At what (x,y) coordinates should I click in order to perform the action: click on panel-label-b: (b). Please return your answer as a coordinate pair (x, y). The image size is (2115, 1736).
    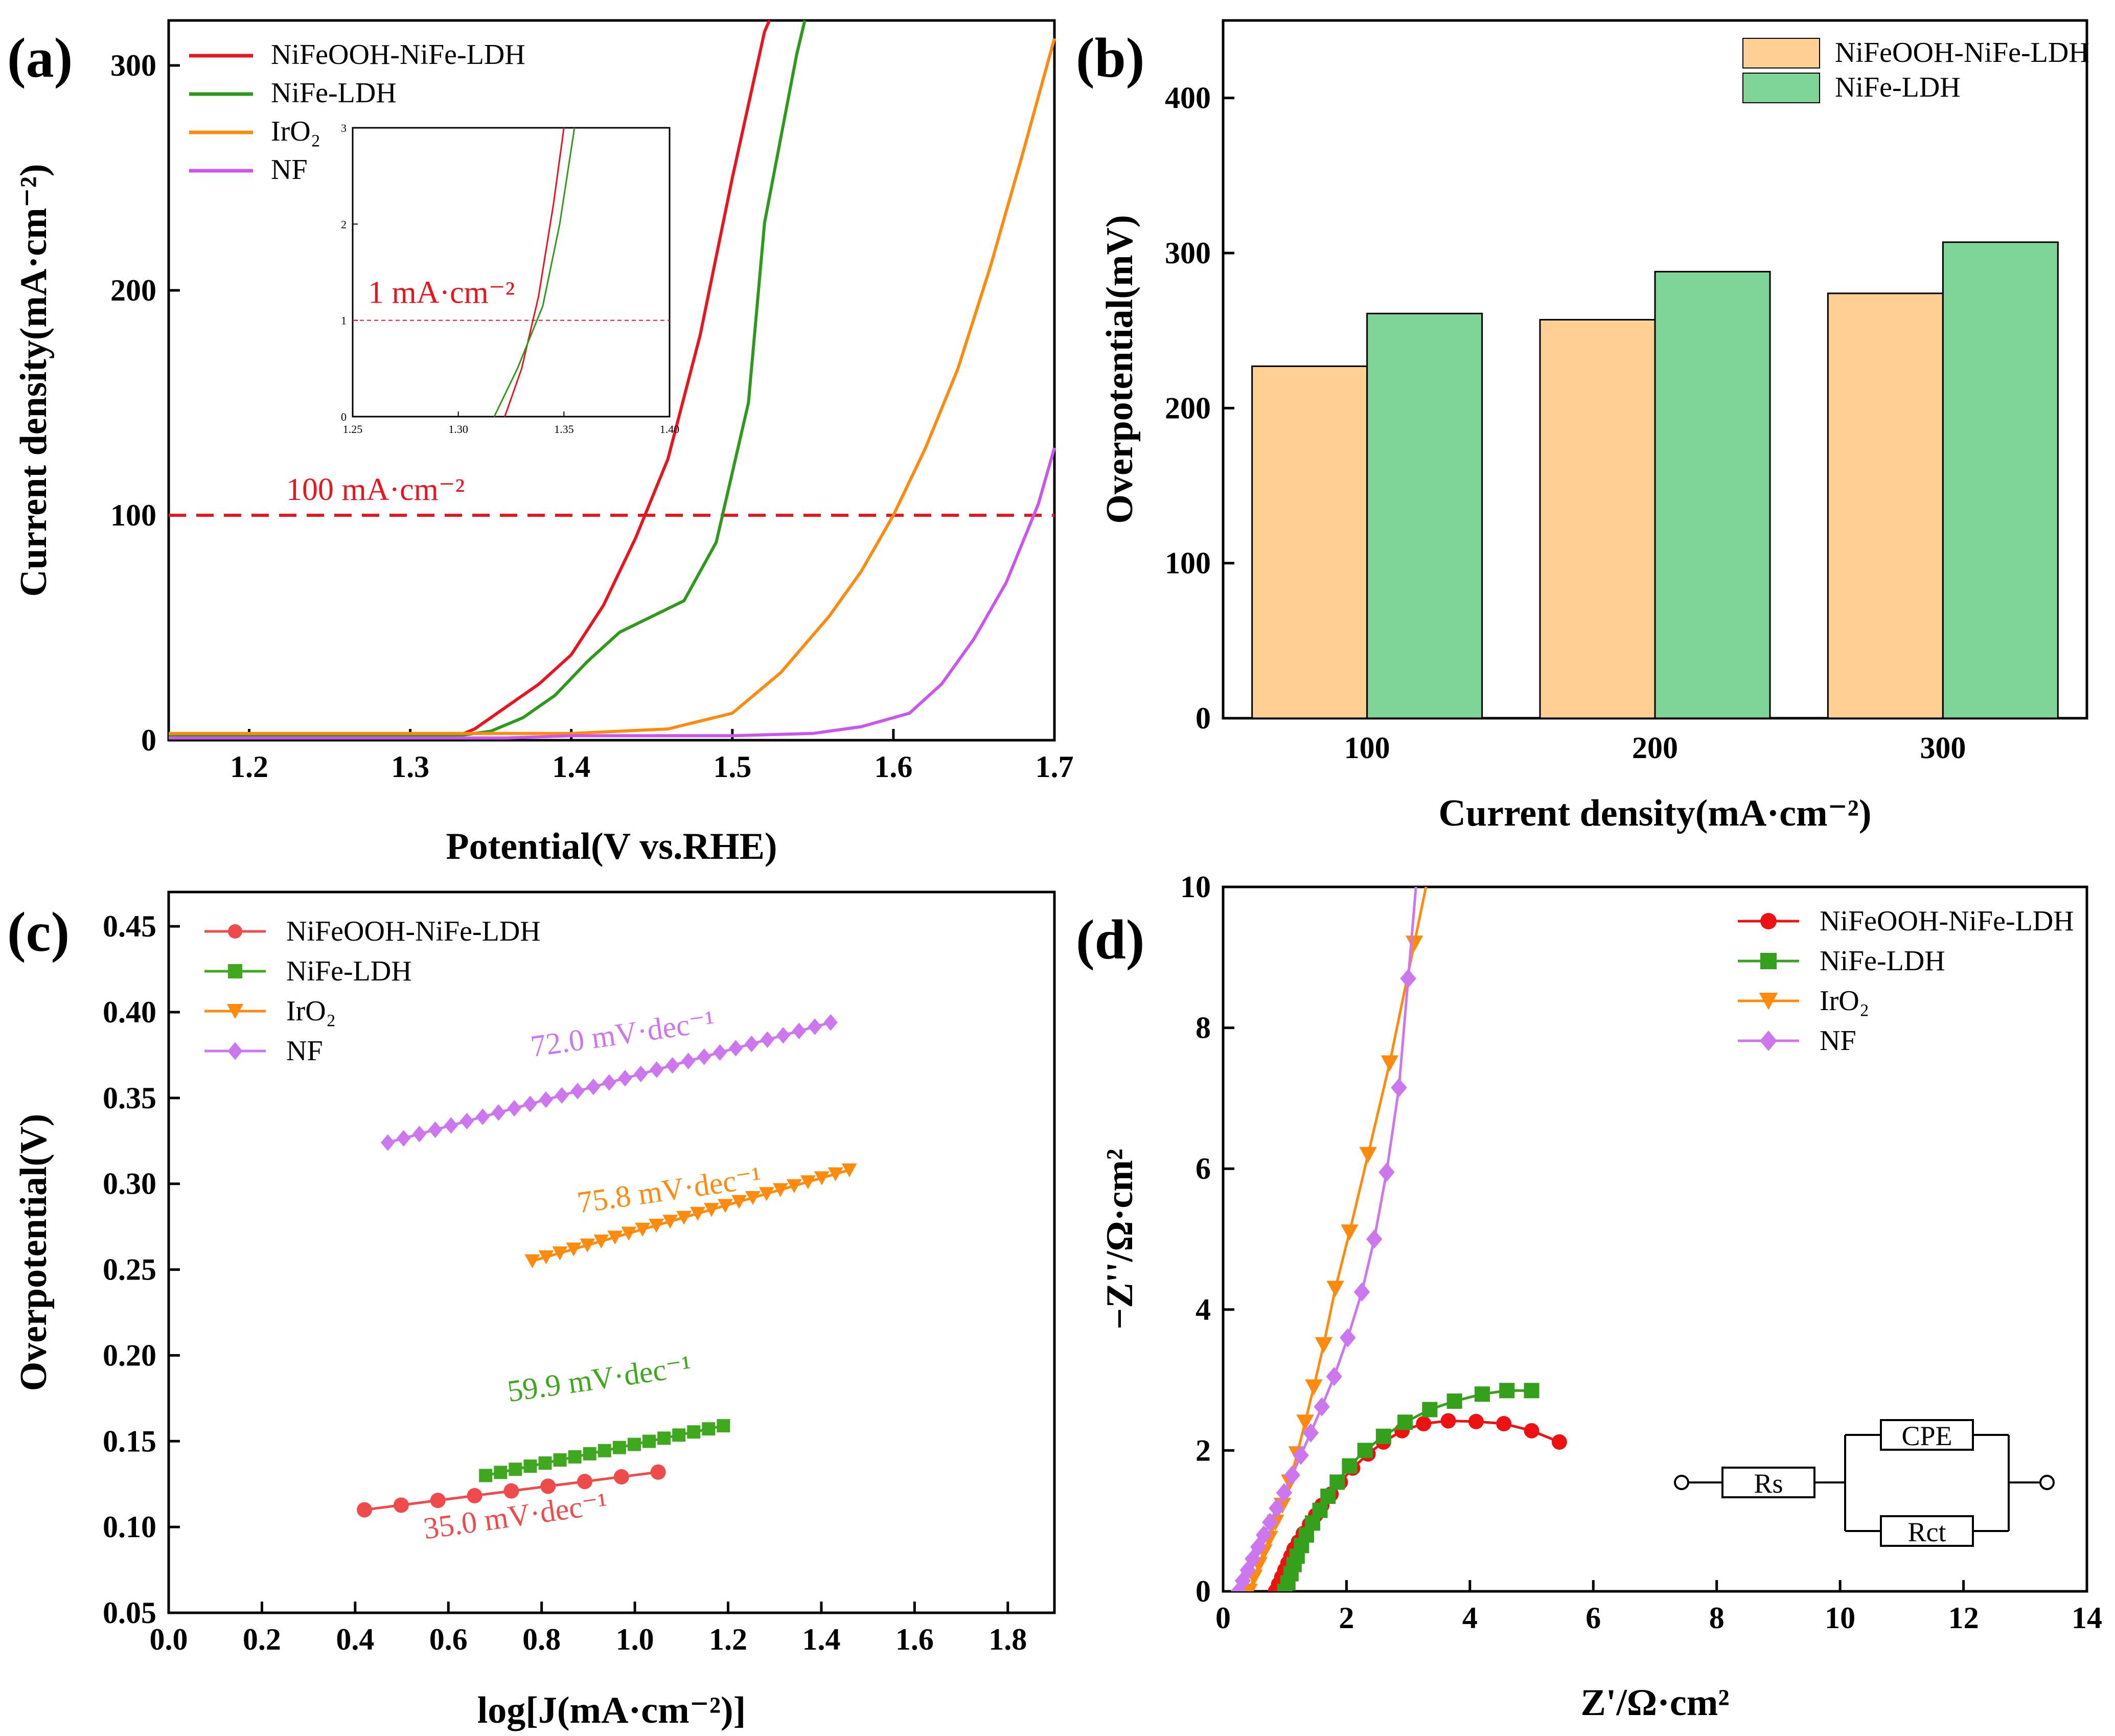
    Looking at the image, I should click on (1110, 58).